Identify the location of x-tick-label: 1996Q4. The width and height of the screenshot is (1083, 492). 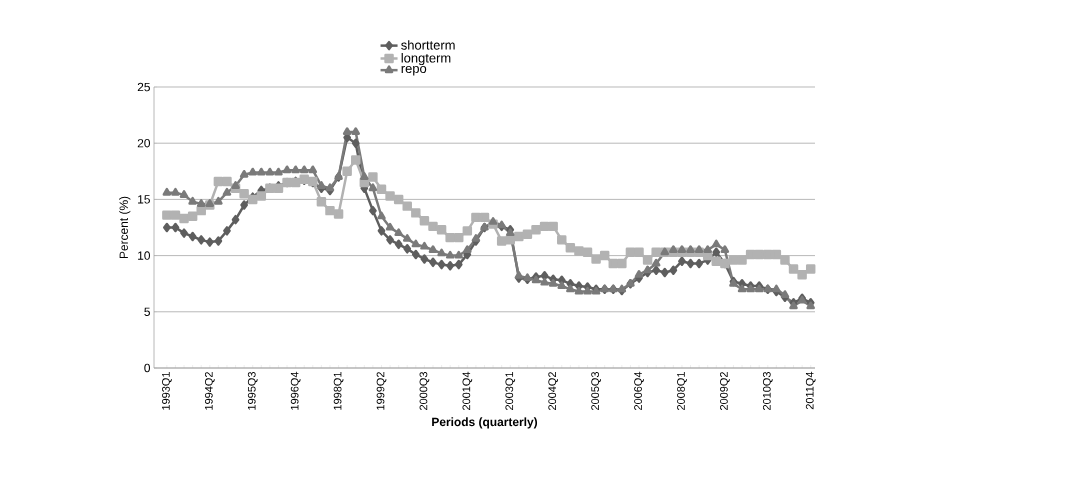
(295, 390).